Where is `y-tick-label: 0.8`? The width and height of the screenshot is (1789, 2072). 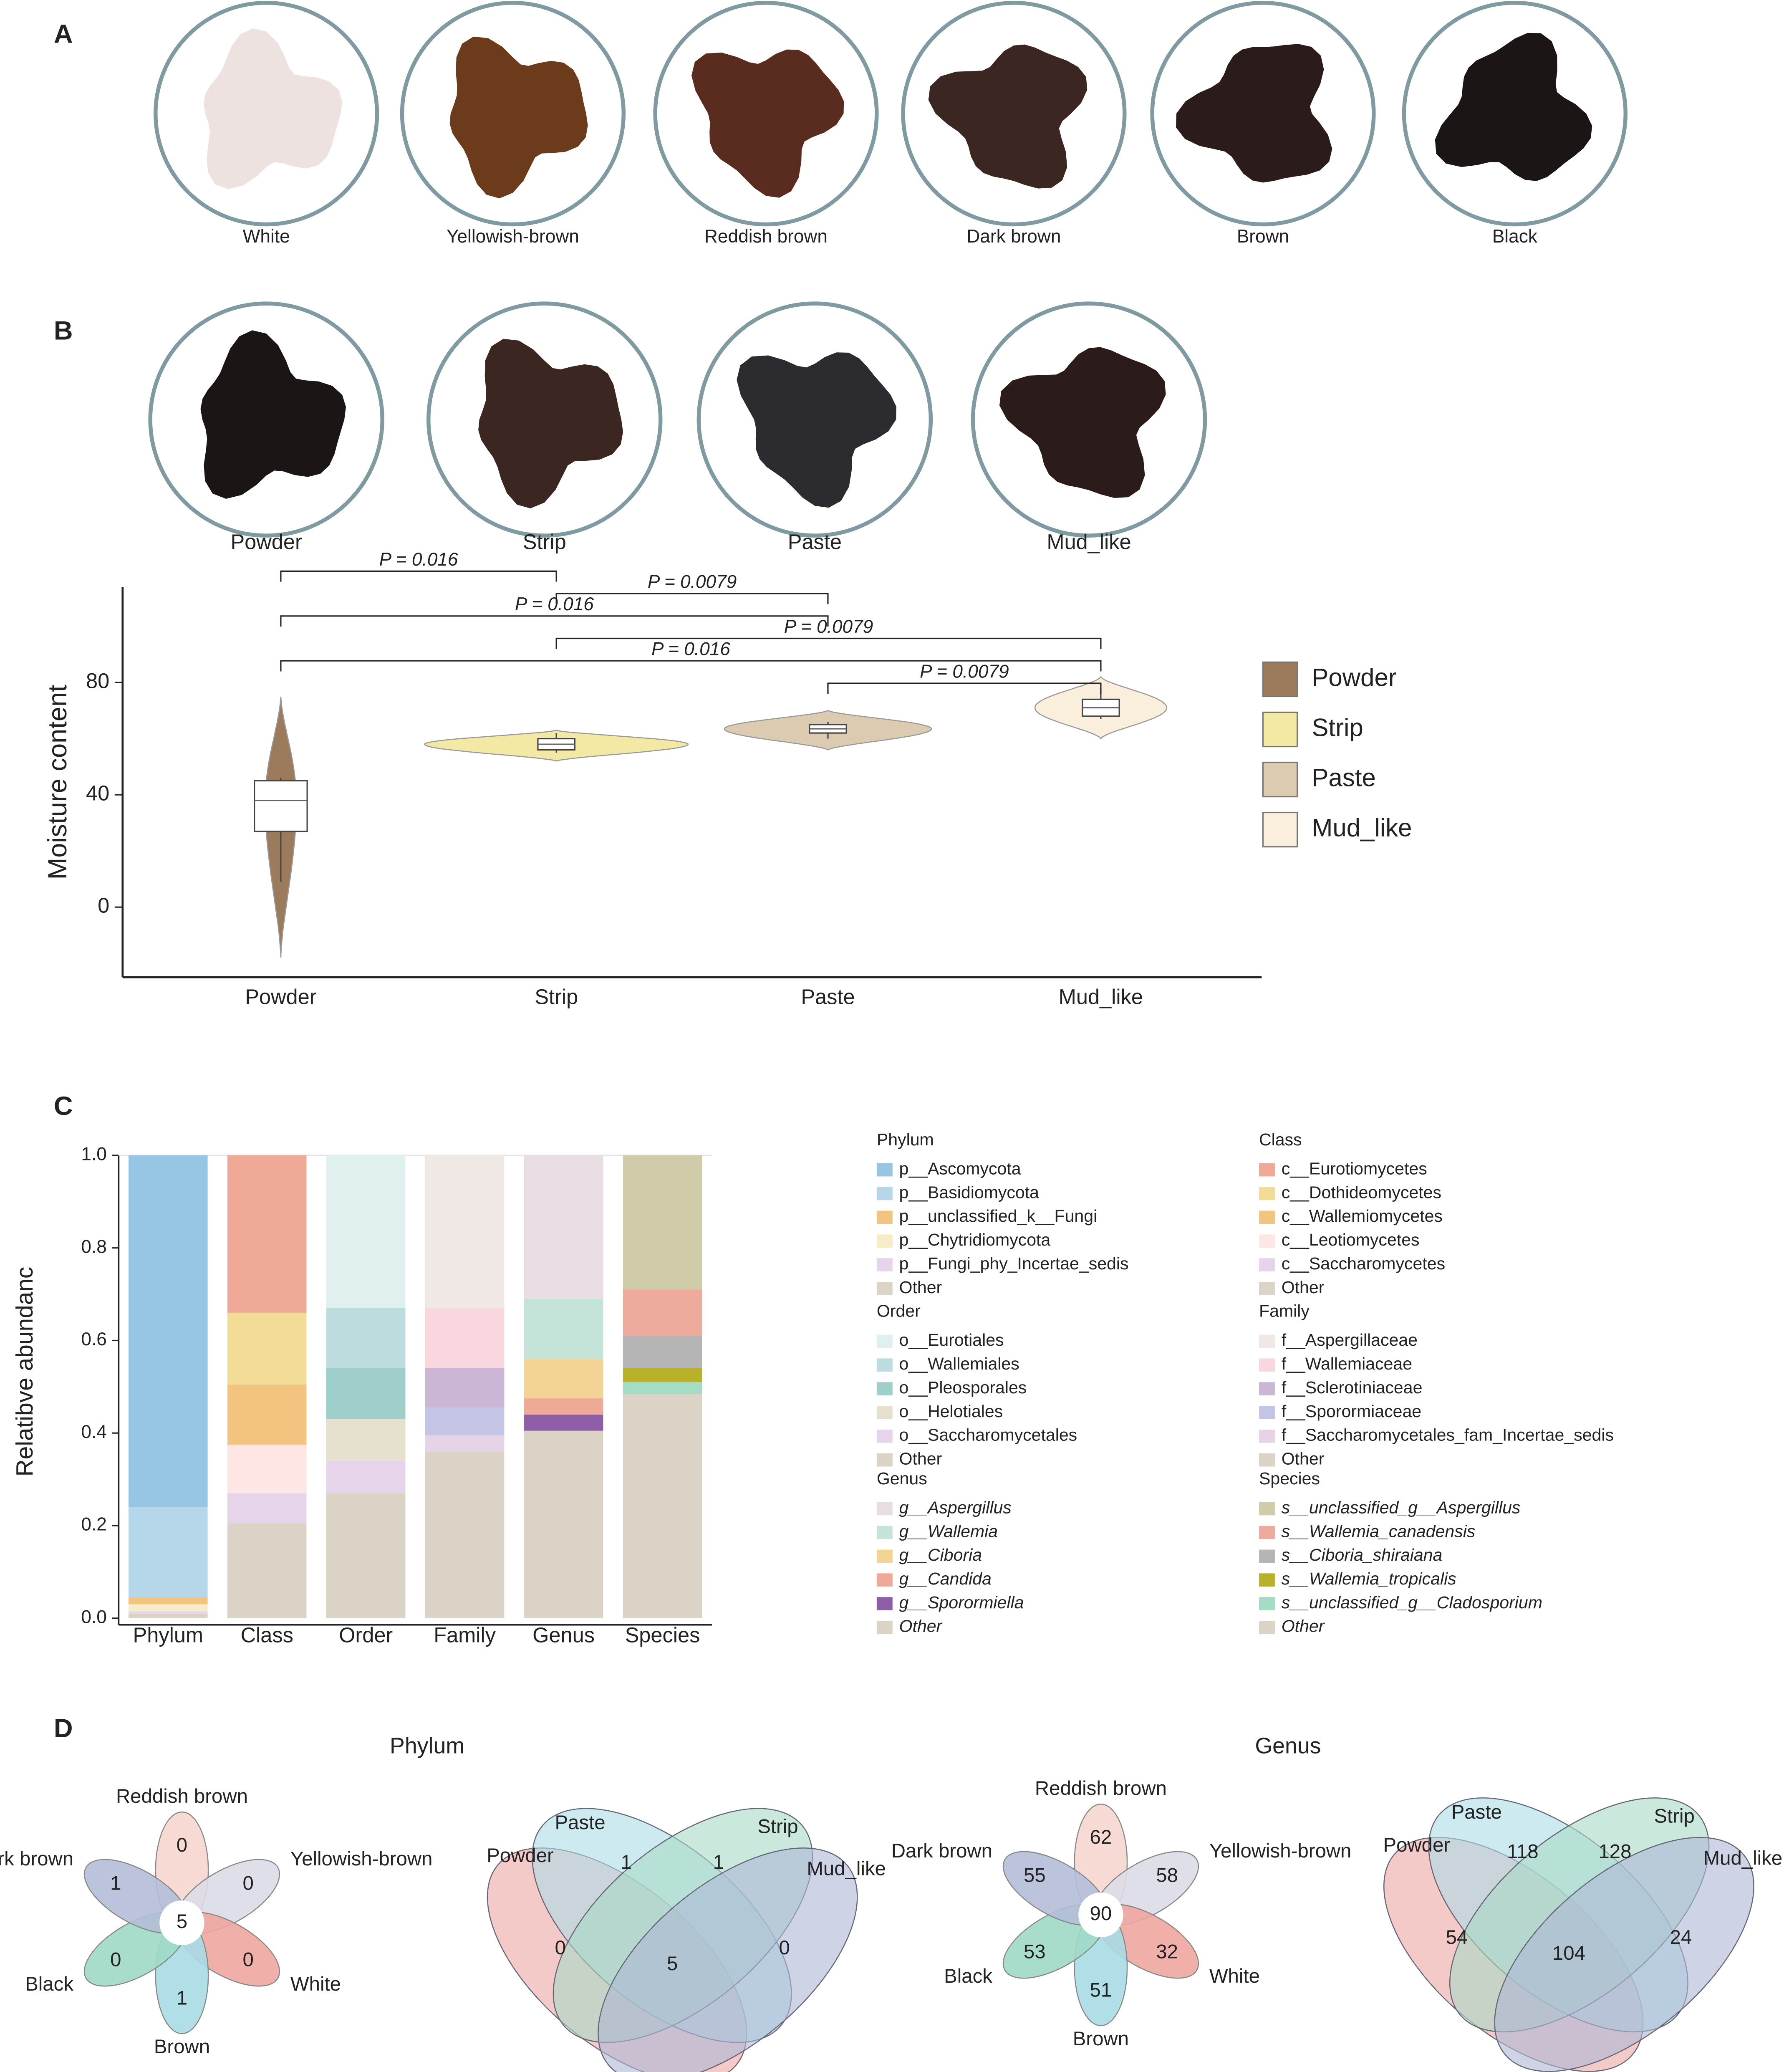
y-tick-label: 0.8 is located at coordinates (93, 1246).